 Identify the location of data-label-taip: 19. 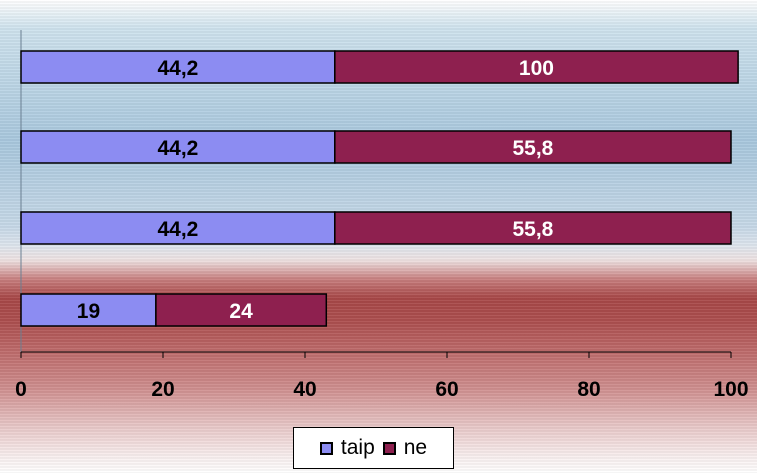
(88, 311).